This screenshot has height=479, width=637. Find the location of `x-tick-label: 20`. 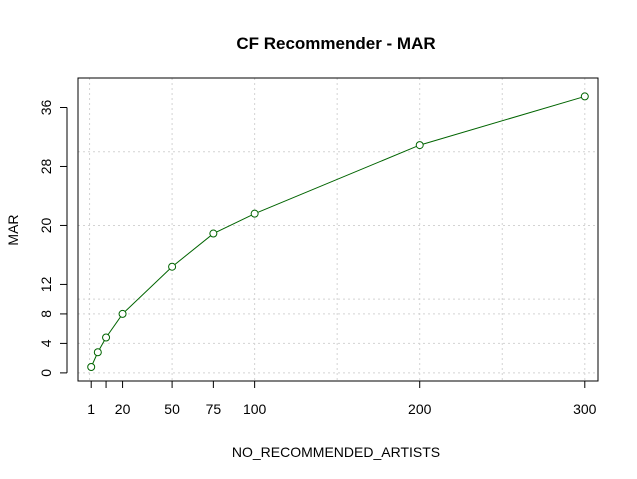

x-tick-label: 20 is located at coordinates (123, 409).